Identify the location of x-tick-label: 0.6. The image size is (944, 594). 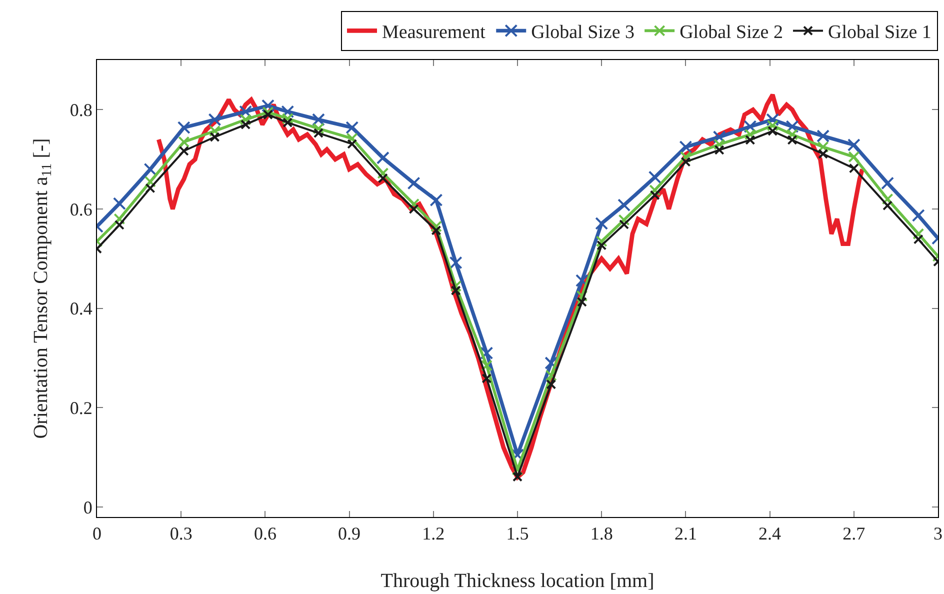
(265, 534).